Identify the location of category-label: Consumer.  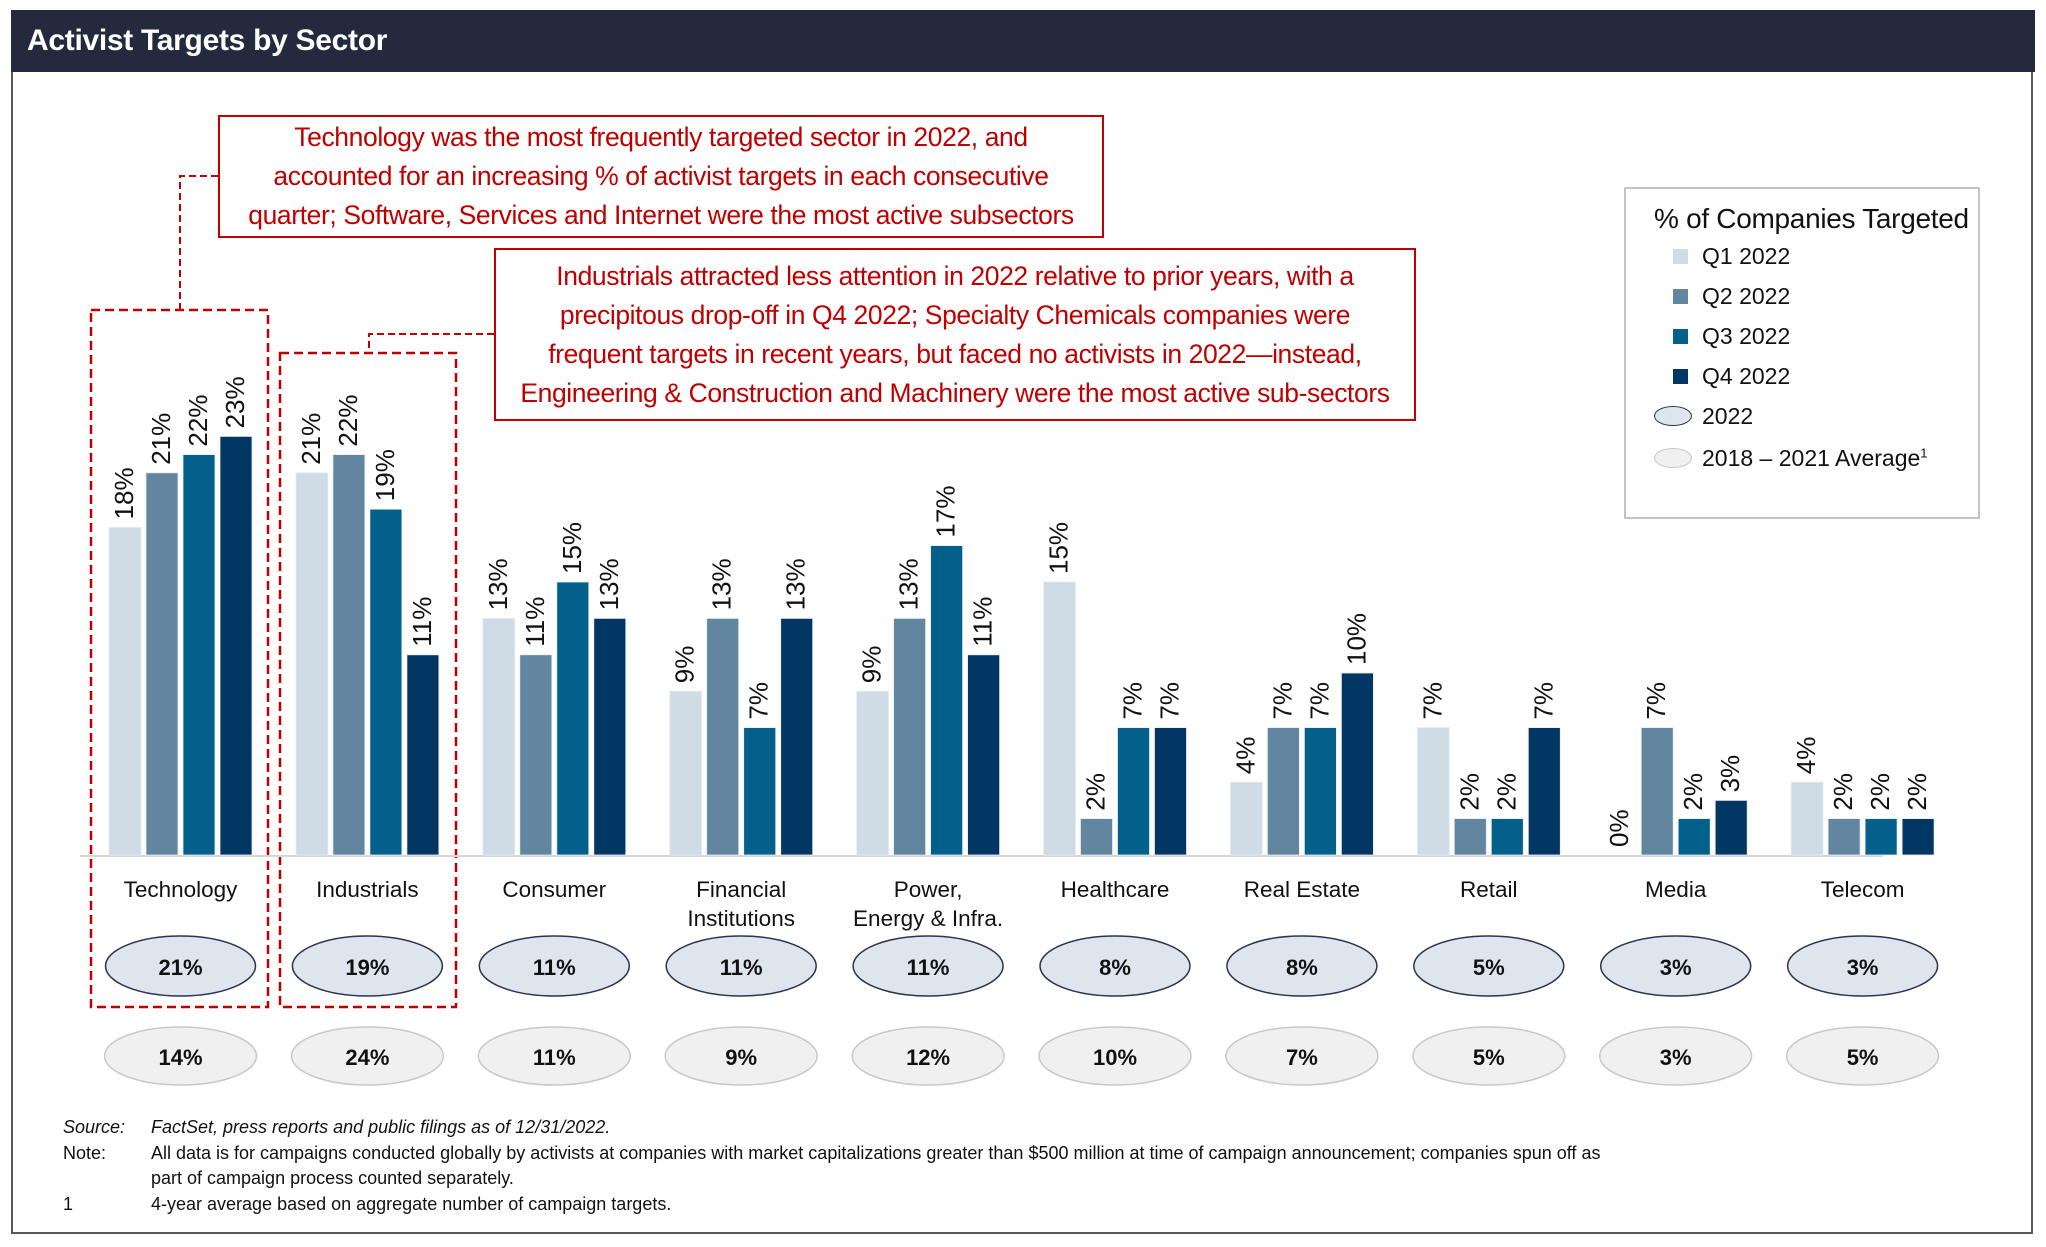
(554, 889).